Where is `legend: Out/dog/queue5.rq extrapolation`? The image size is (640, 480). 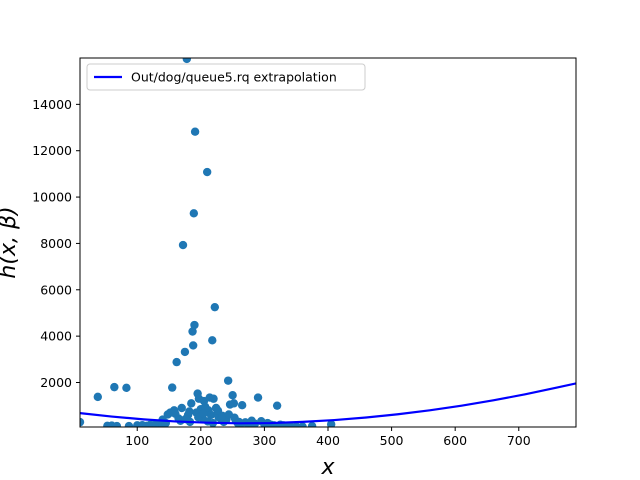 legend: Out/dog/queue5.rq extrapolation is located at coordinates (226, 77).